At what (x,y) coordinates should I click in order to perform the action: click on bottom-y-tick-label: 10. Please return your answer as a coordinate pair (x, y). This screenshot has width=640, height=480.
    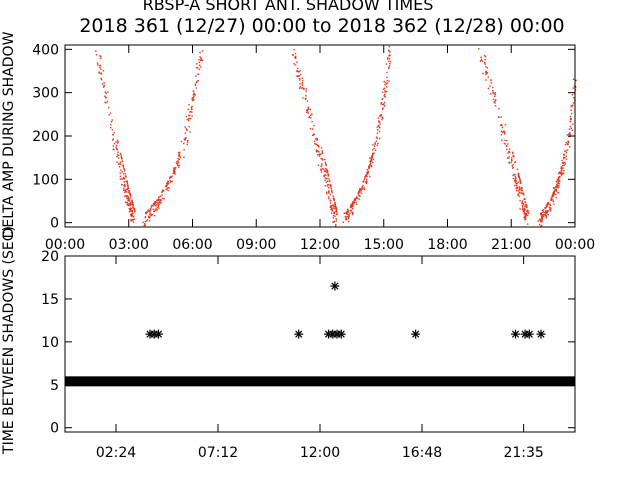
    Looking at the image, I should click on (50, 343).